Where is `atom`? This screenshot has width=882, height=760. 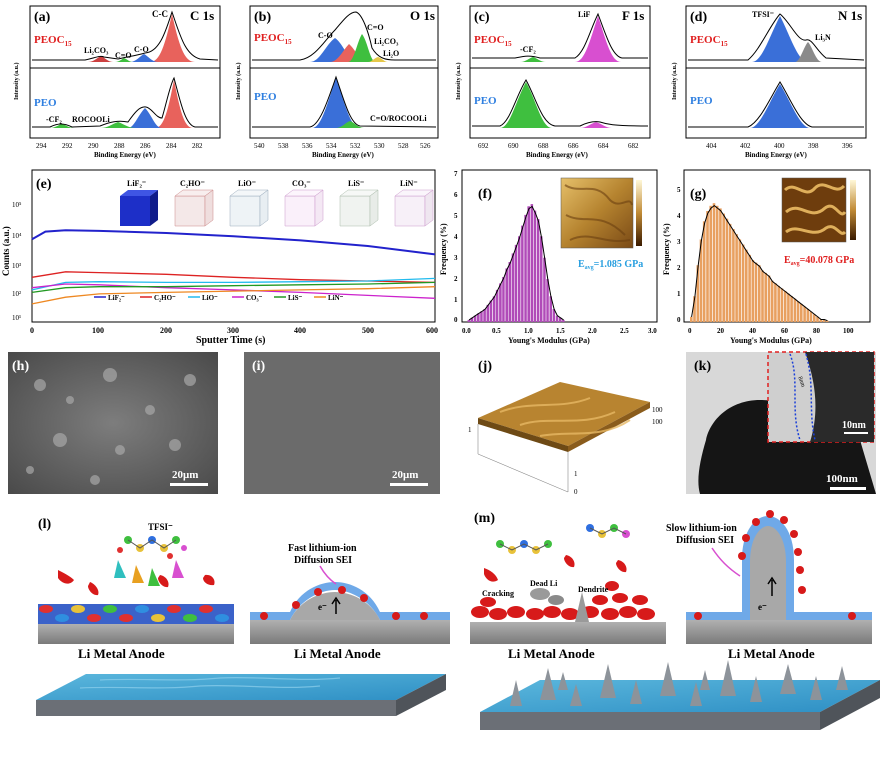 atom is located at coordinates (184, 548).